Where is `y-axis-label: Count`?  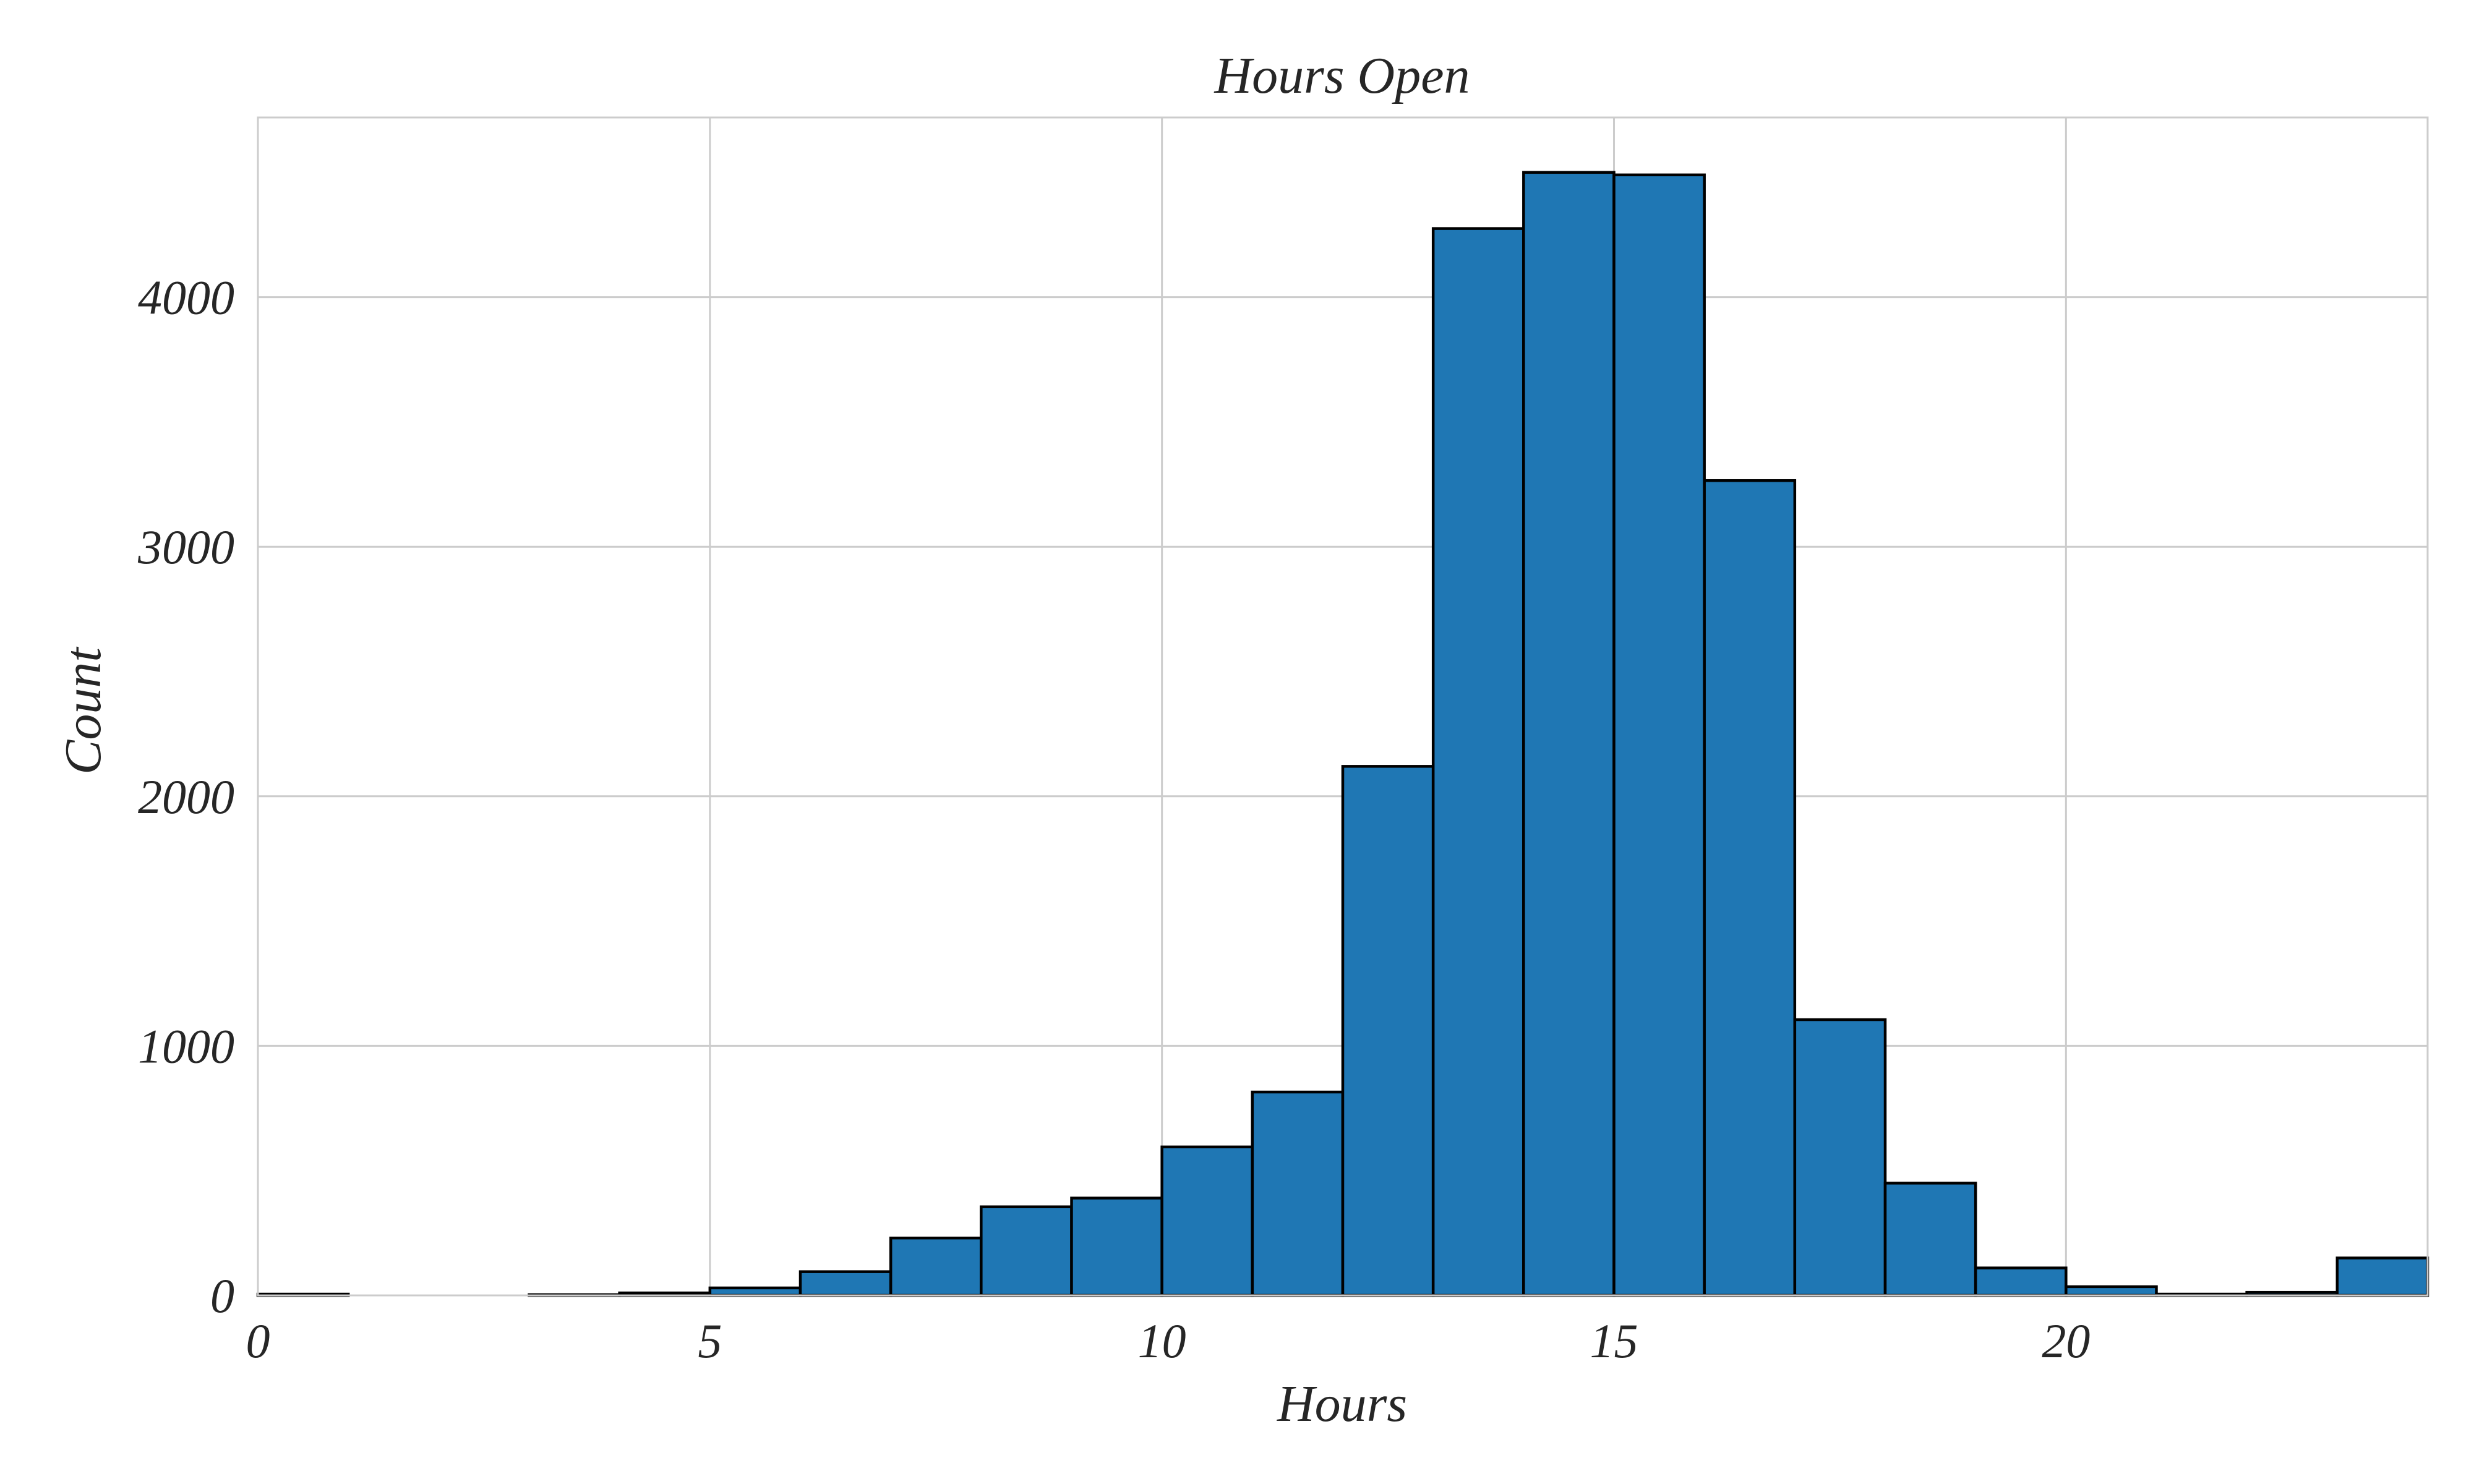
y-axis-label: Count is located at coordinates (83, 710).